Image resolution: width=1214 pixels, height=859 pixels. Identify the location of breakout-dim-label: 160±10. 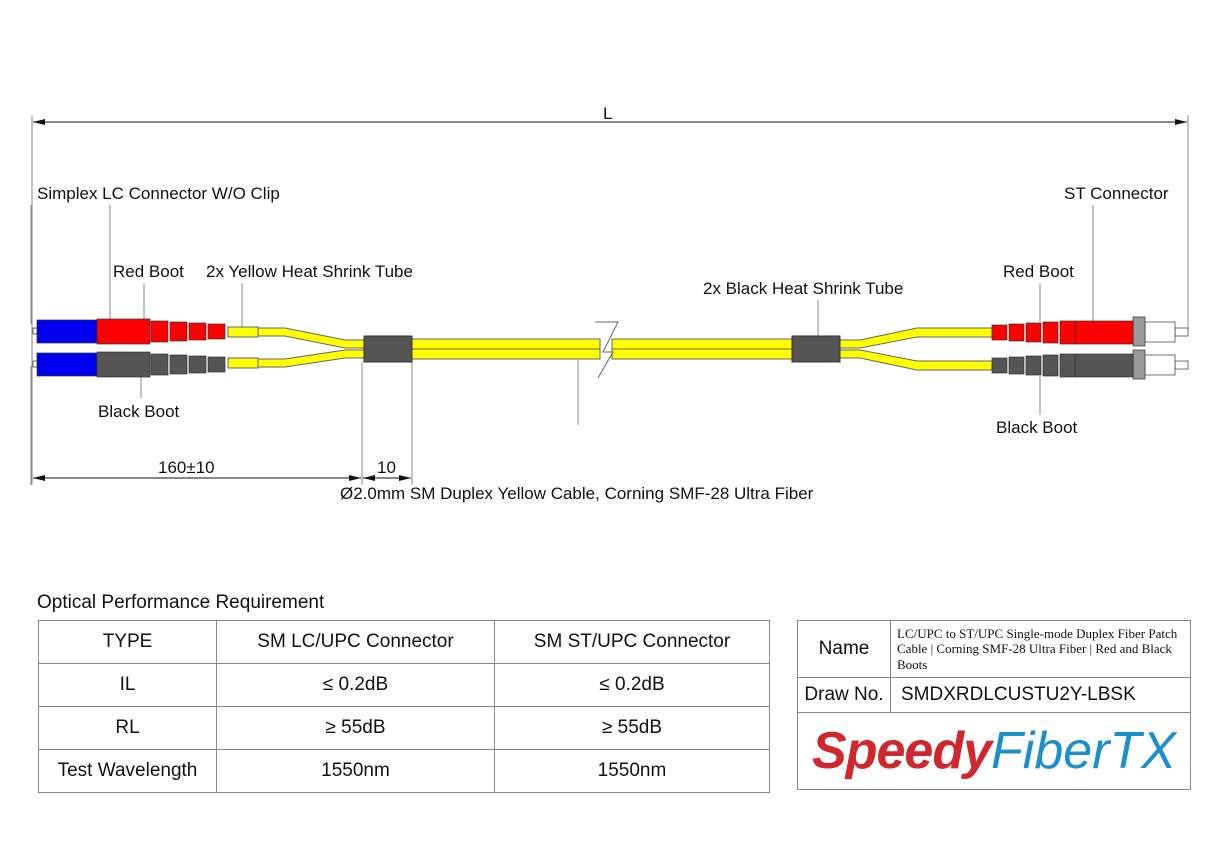
(186, 467).